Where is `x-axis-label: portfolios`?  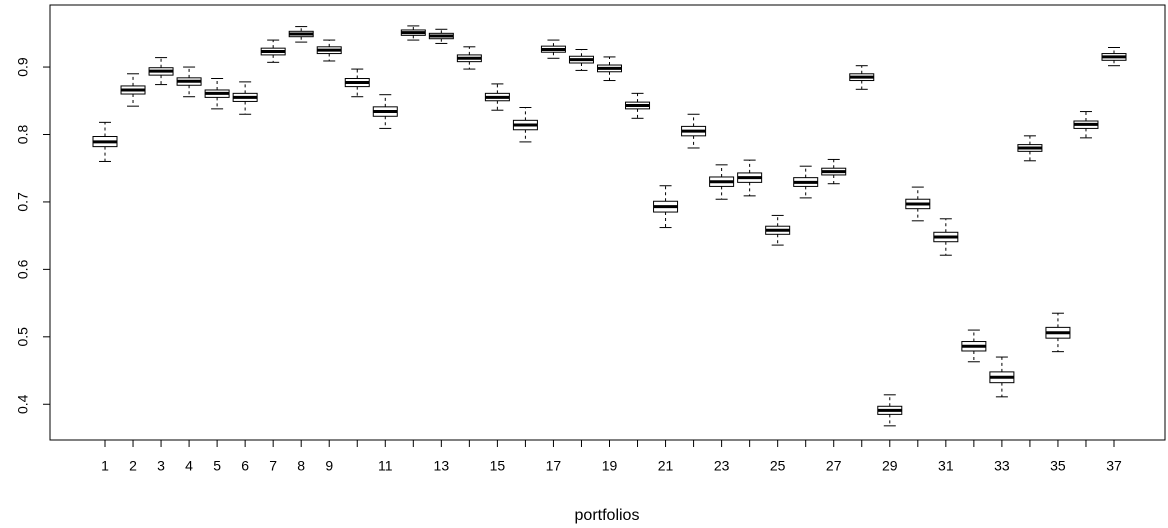
x-axis-label: portfolios is located at coordinates (607, 515).